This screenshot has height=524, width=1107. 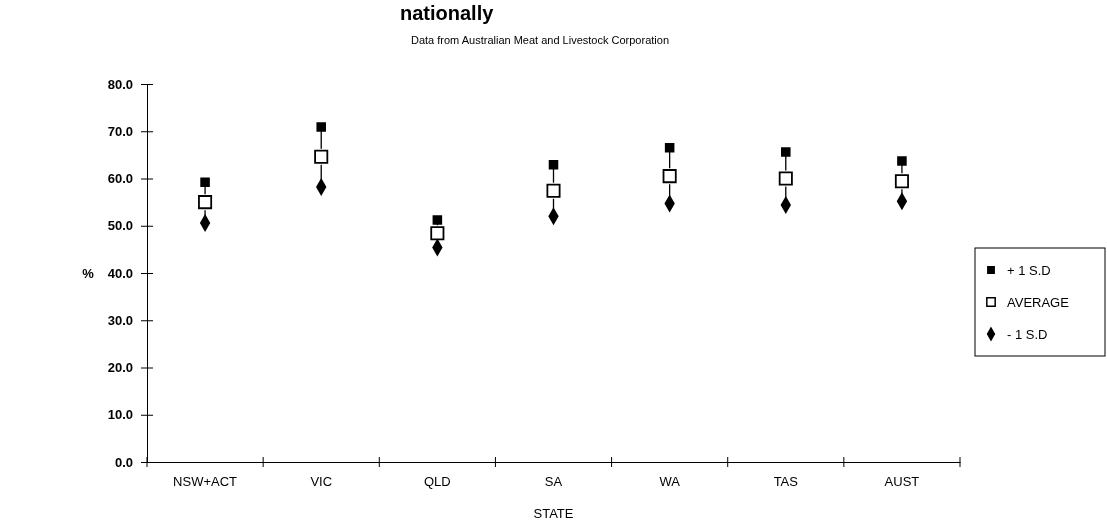 I want to click on legend-label: AVERAGE, so click(x=1038, y=302).